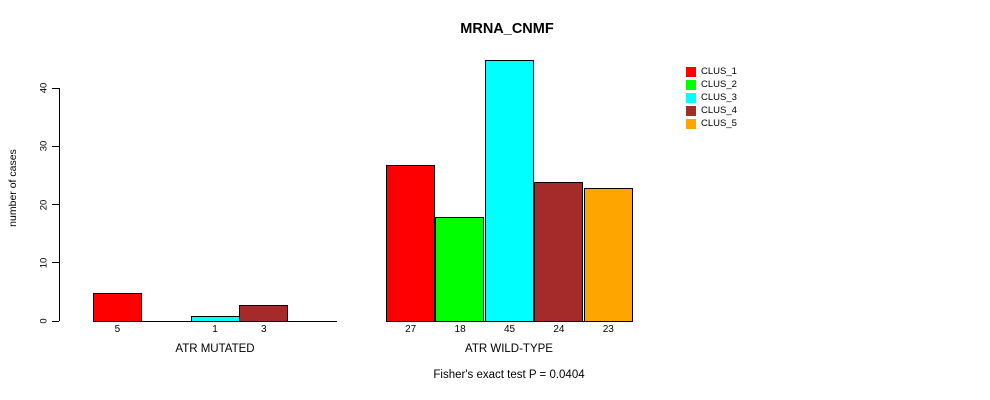 The image size is (990, 400). Describe the element at coordinates (215, 349) in the screenshot. I see `group-label-atr-mutated: ATR MUTATED` at that location.